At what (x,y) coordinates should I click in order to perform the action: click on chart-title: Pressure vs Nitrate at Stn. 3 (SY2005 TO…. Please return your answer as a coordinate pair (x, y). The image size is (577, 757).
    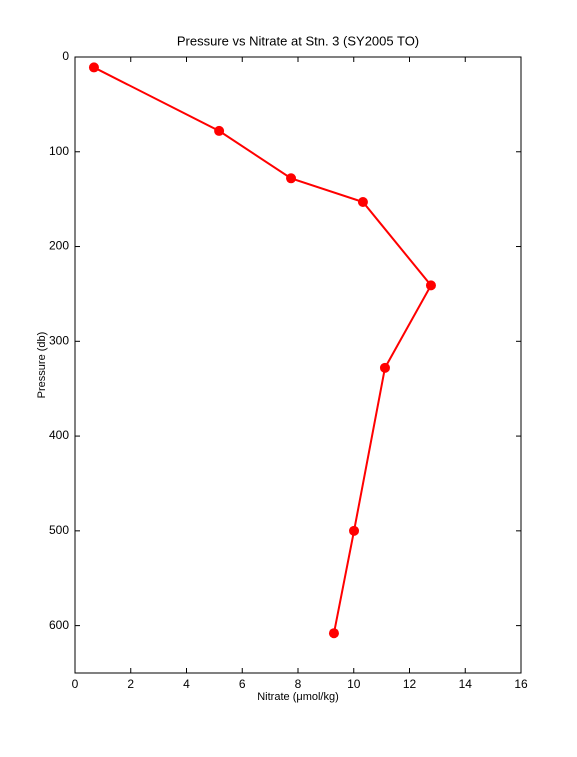
    Looking at the image, I should click on (298, 40).